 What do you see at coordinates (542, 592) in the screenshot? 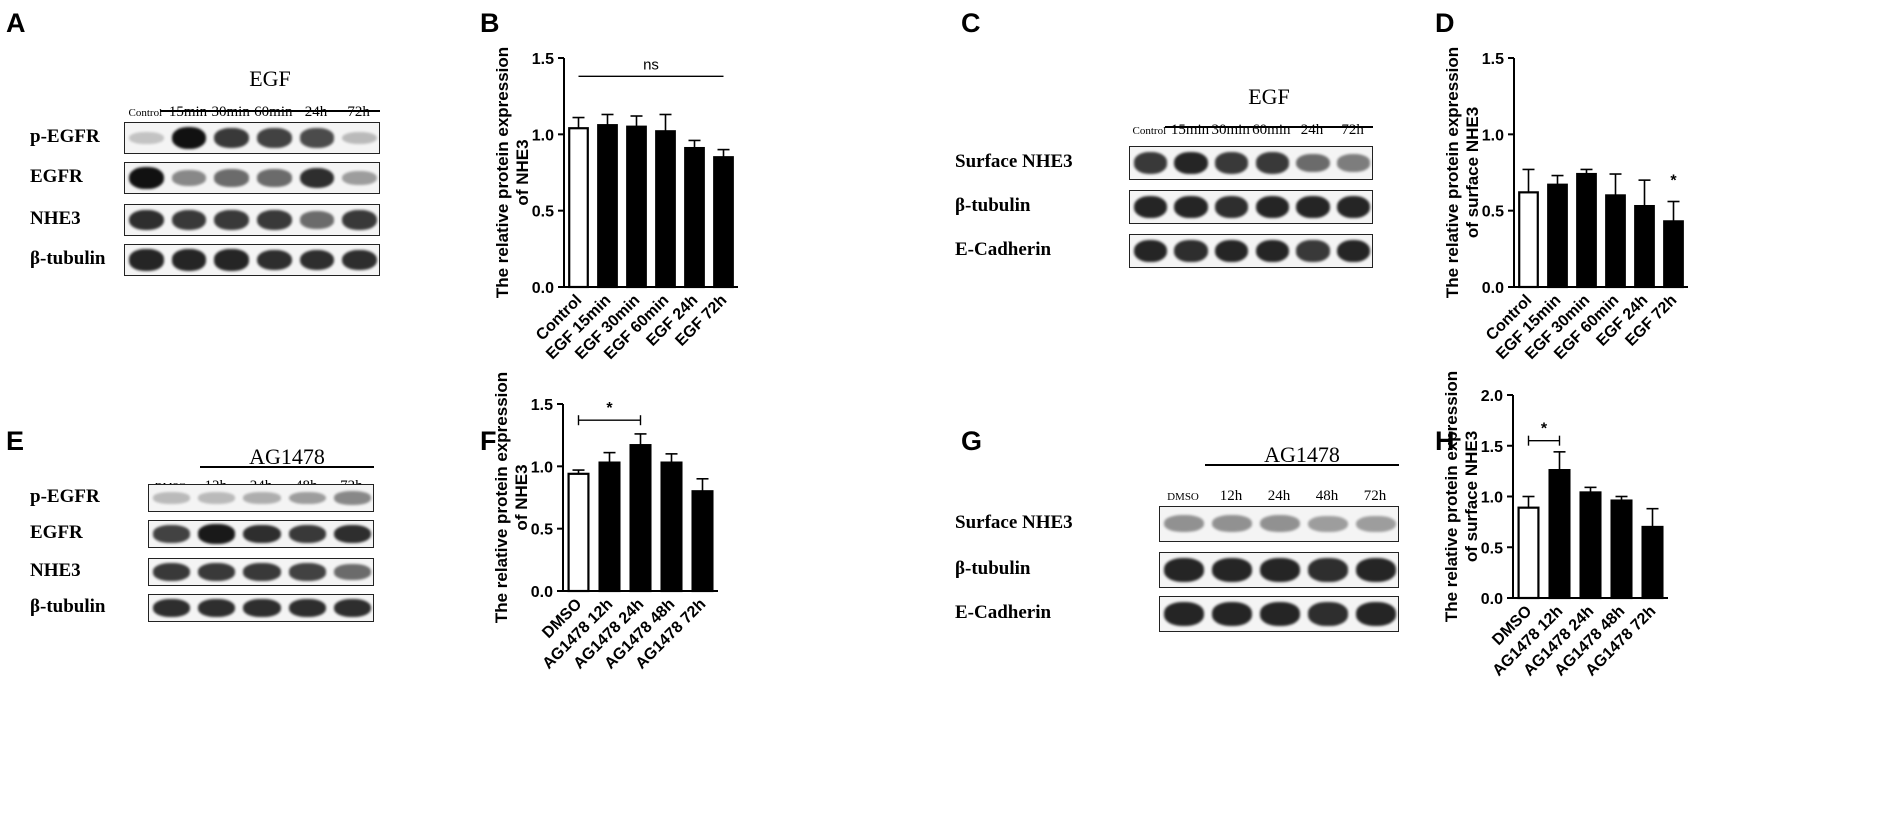
I see `y-tick-label: 0.0` at bounding box center [542, 592].